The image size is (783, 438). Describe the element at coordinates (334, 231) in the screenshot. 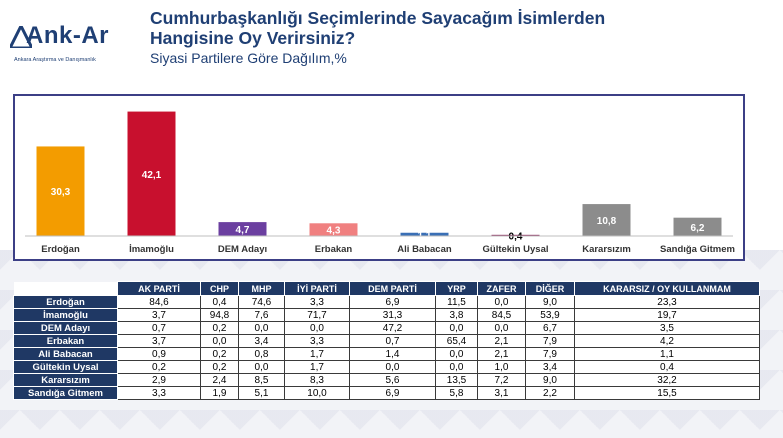

I see `bar-value-label: 4,3` at that location.